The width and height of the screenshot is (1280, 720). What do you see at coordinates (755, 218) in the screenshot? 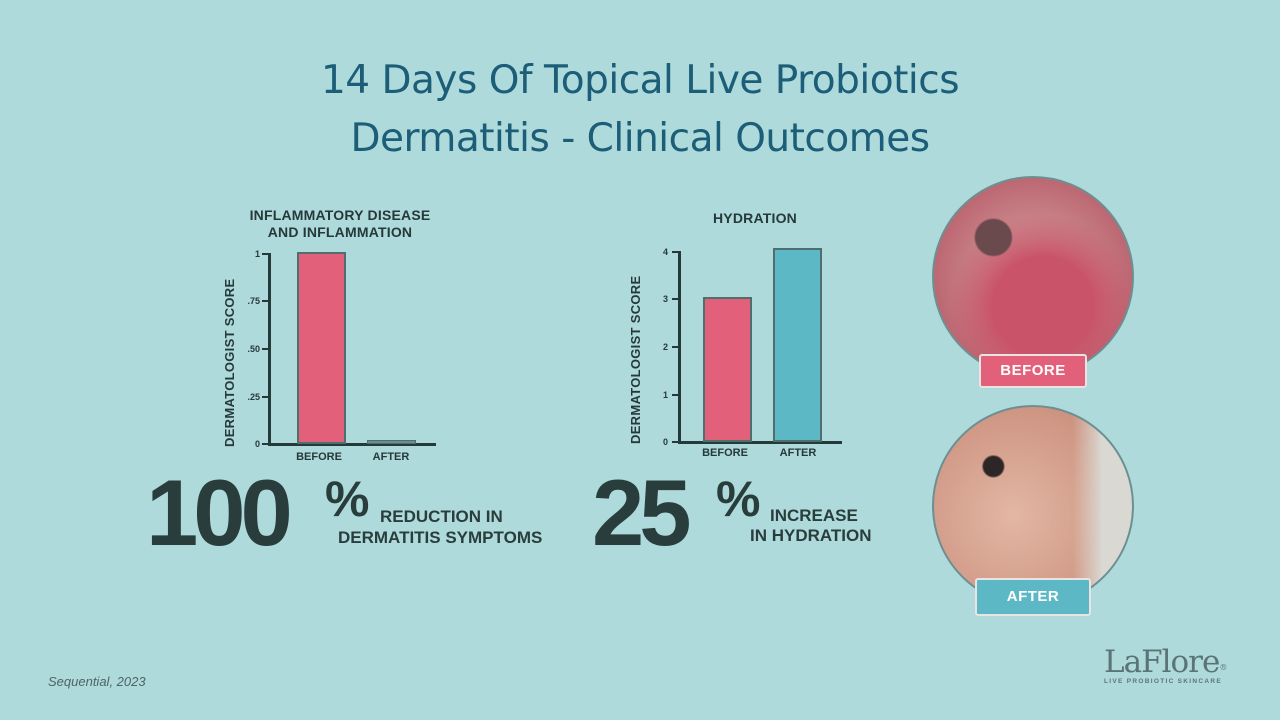
I see `hydration-chart-title: HYDRATION` at bounding box center [755, 218].